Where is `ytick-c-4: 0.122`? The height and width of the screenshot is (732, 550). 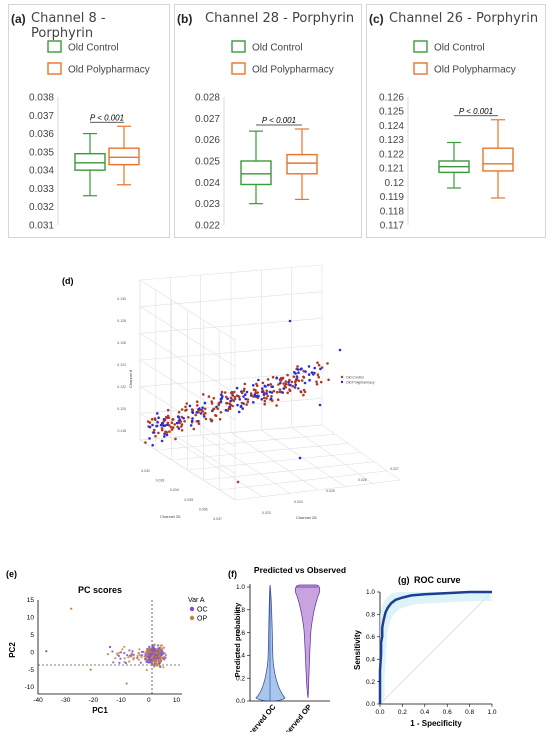 ytick-c-4: 0.122 is located at coordinates (391, 154).